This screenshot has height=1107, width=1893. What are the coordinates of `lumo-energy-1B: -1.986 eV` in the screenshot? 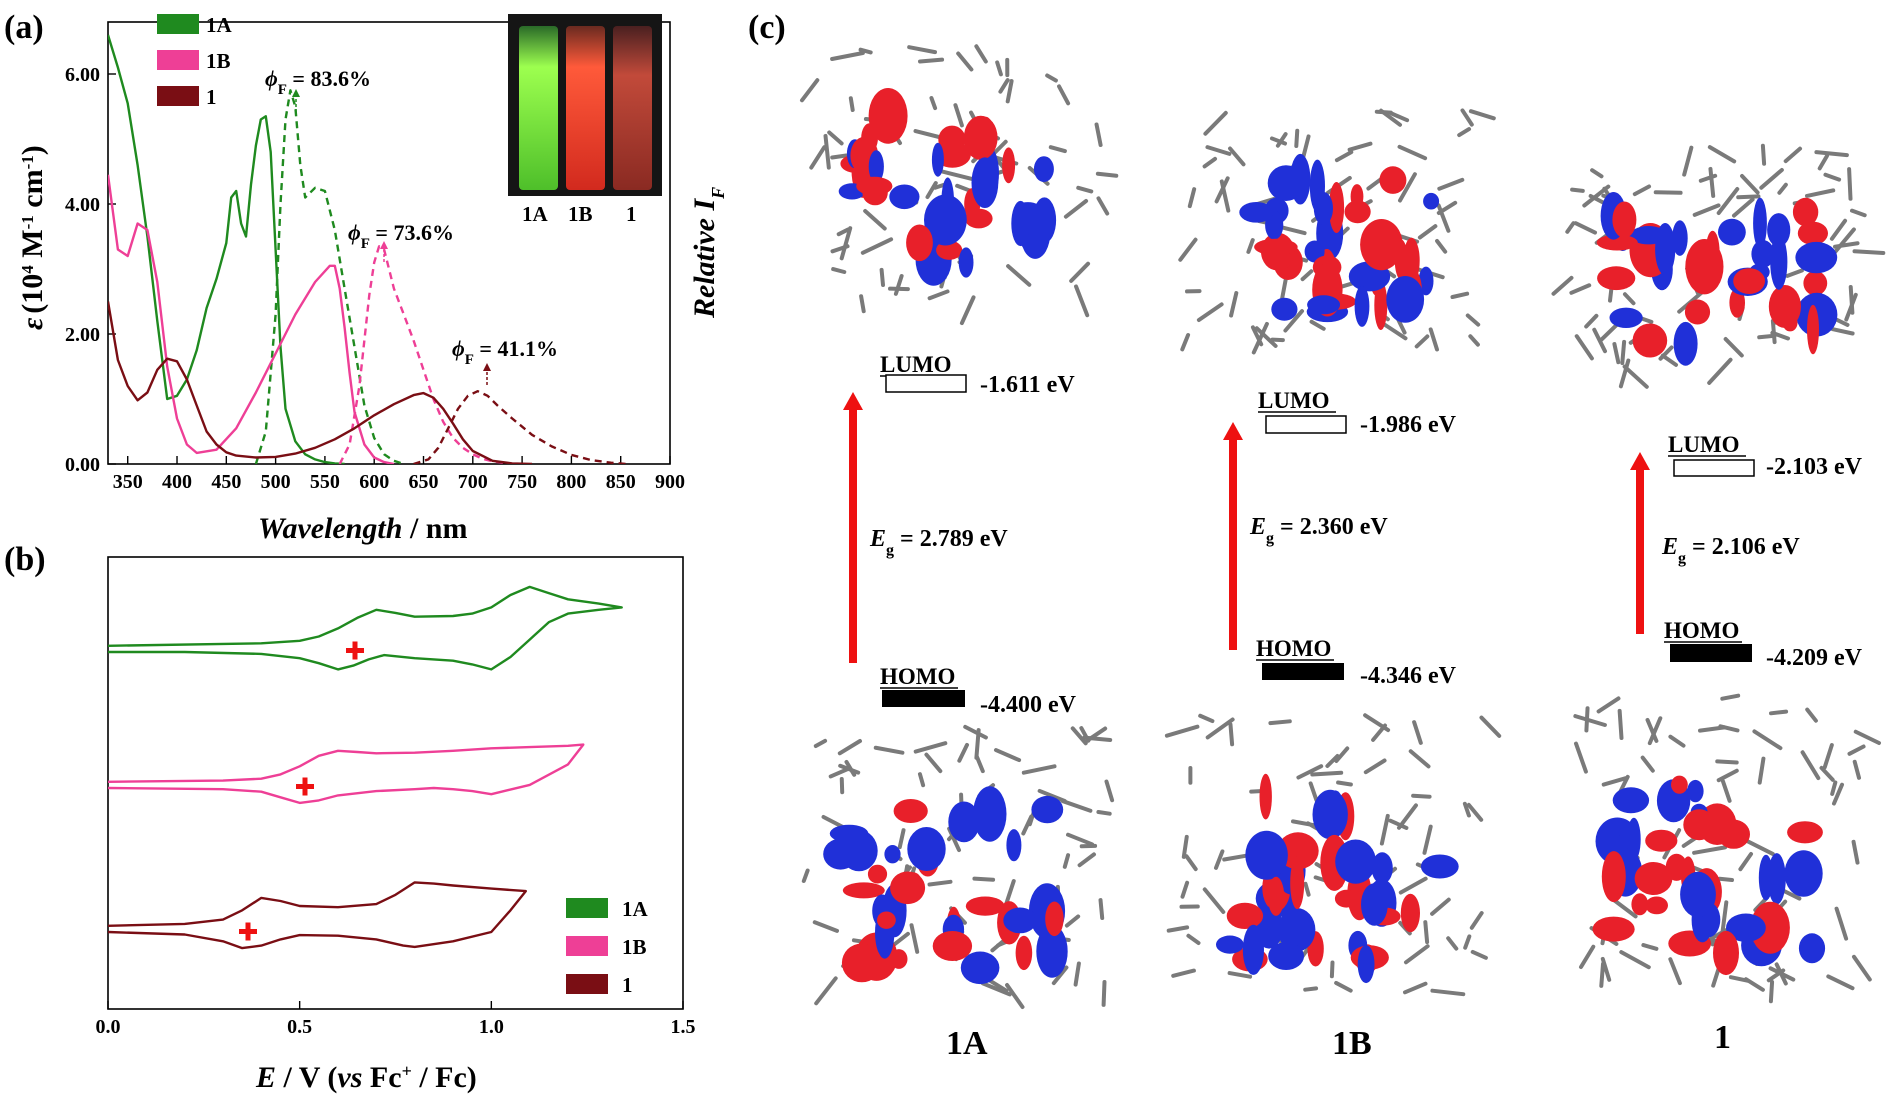 It's located at (1408, 425).